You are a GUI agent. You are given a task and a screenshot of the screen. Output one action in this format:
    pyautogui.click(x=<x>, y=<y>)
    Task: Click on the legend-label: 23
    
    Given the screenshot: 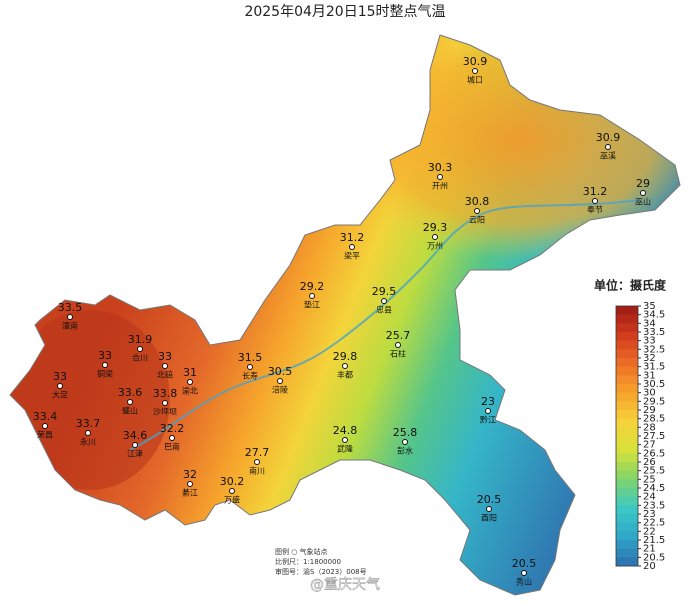 What is the action you would take?
    pyautogui.click(x=649, y=514)
    